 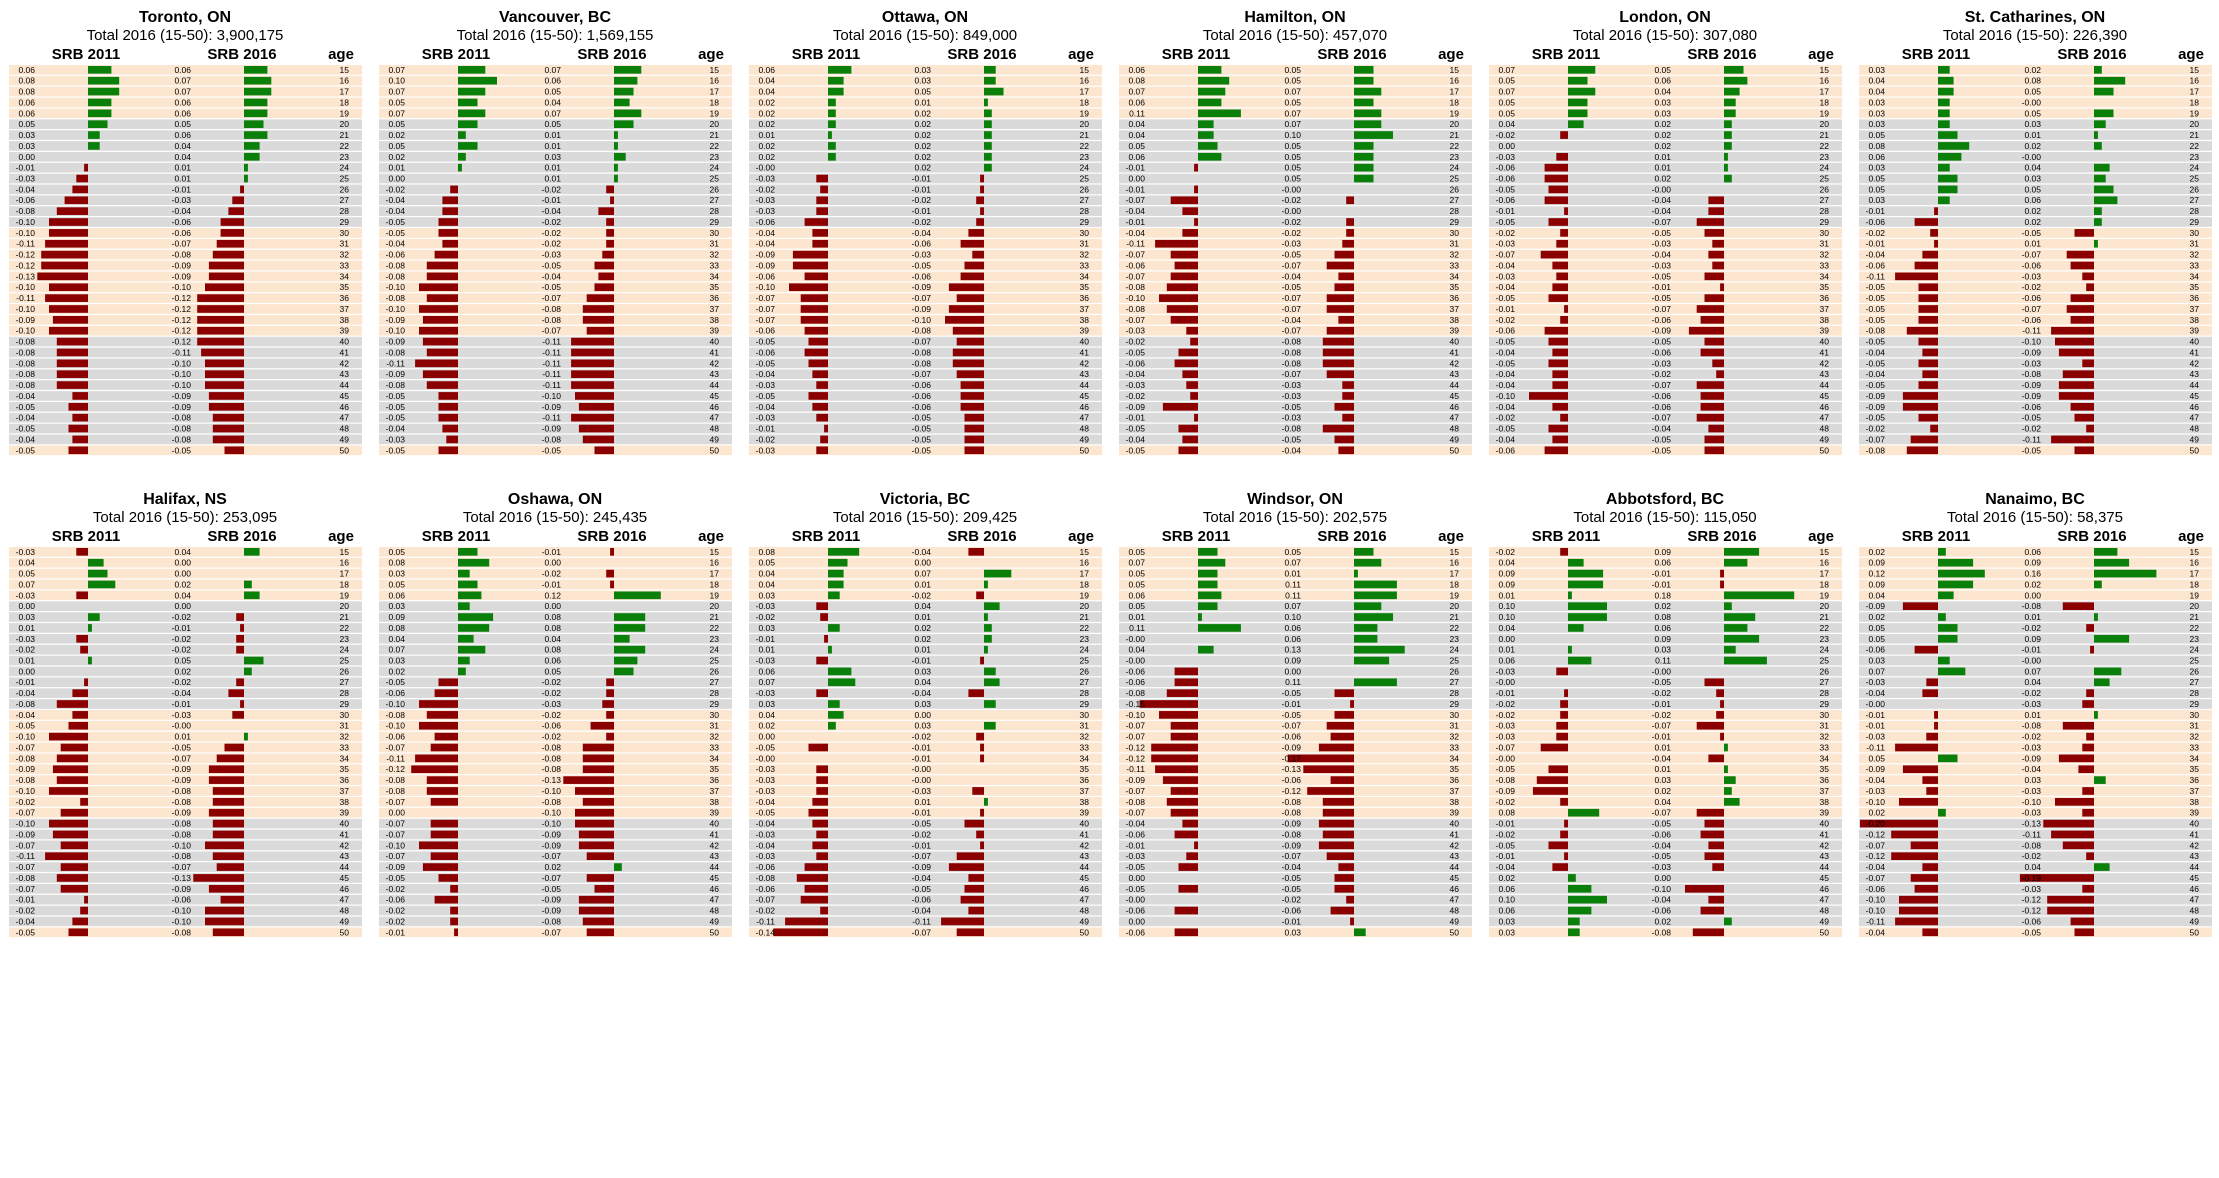 What do you see at coordinates (182, 146) in the screenshot?
I see `value-label-srb2016: 0.04` at bounding box center [182, 146].